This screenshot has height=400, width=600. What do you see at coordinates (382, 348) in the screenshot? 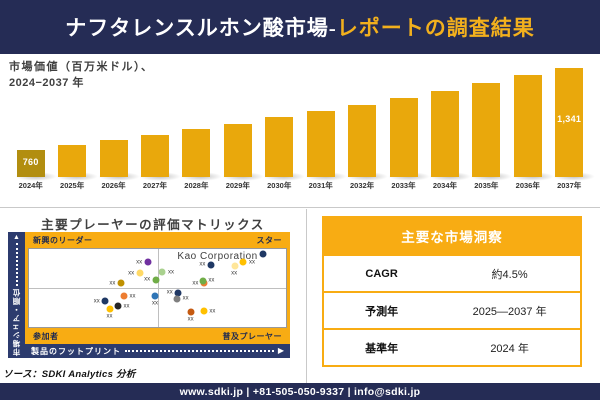
I see `row-label: 基準年` at bounding box center [382, 348].